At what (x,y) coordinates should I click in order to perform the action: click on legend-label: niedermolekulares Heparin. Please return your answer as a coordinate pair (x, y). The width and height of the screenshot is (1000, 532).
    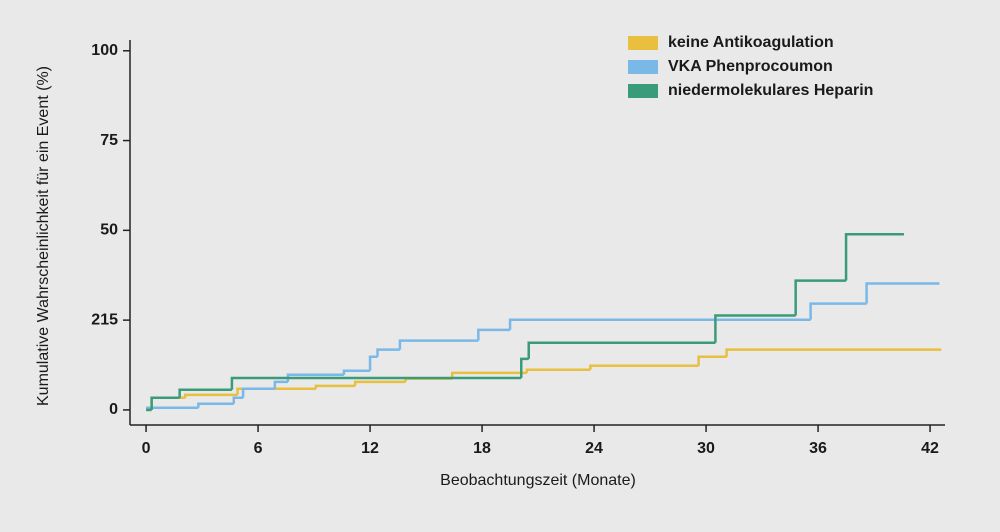
    Looking at the image, I should click on (770, 90).